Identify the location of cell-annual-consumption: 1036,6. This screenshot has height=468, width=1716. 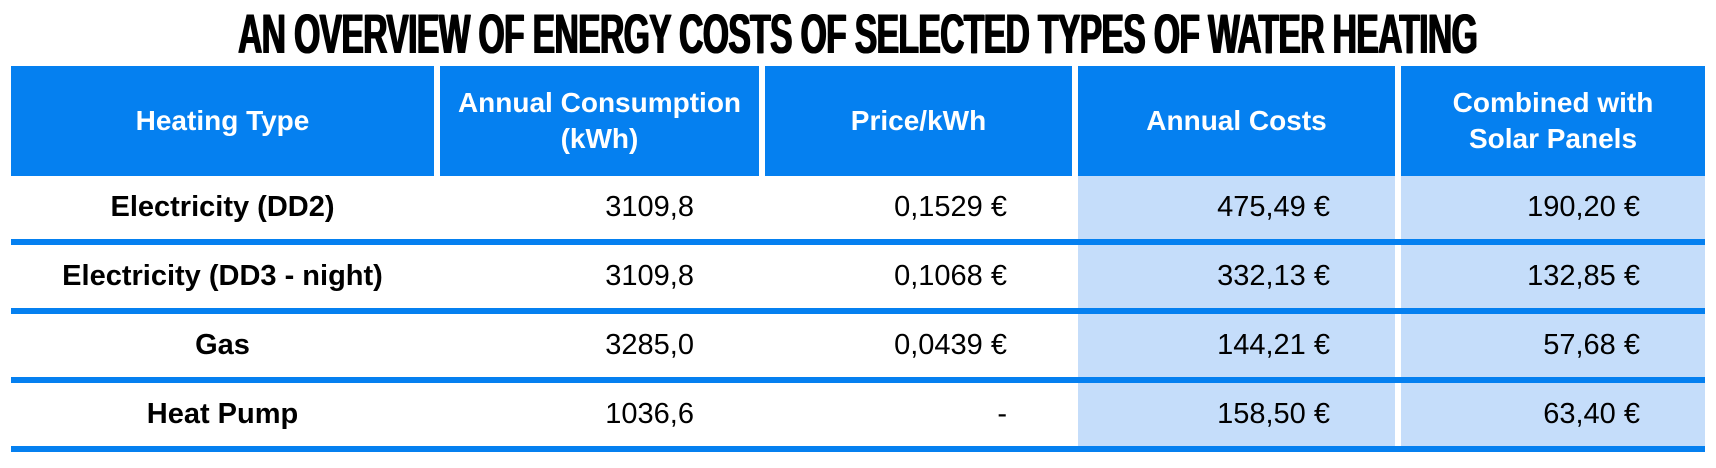
(599, 414).